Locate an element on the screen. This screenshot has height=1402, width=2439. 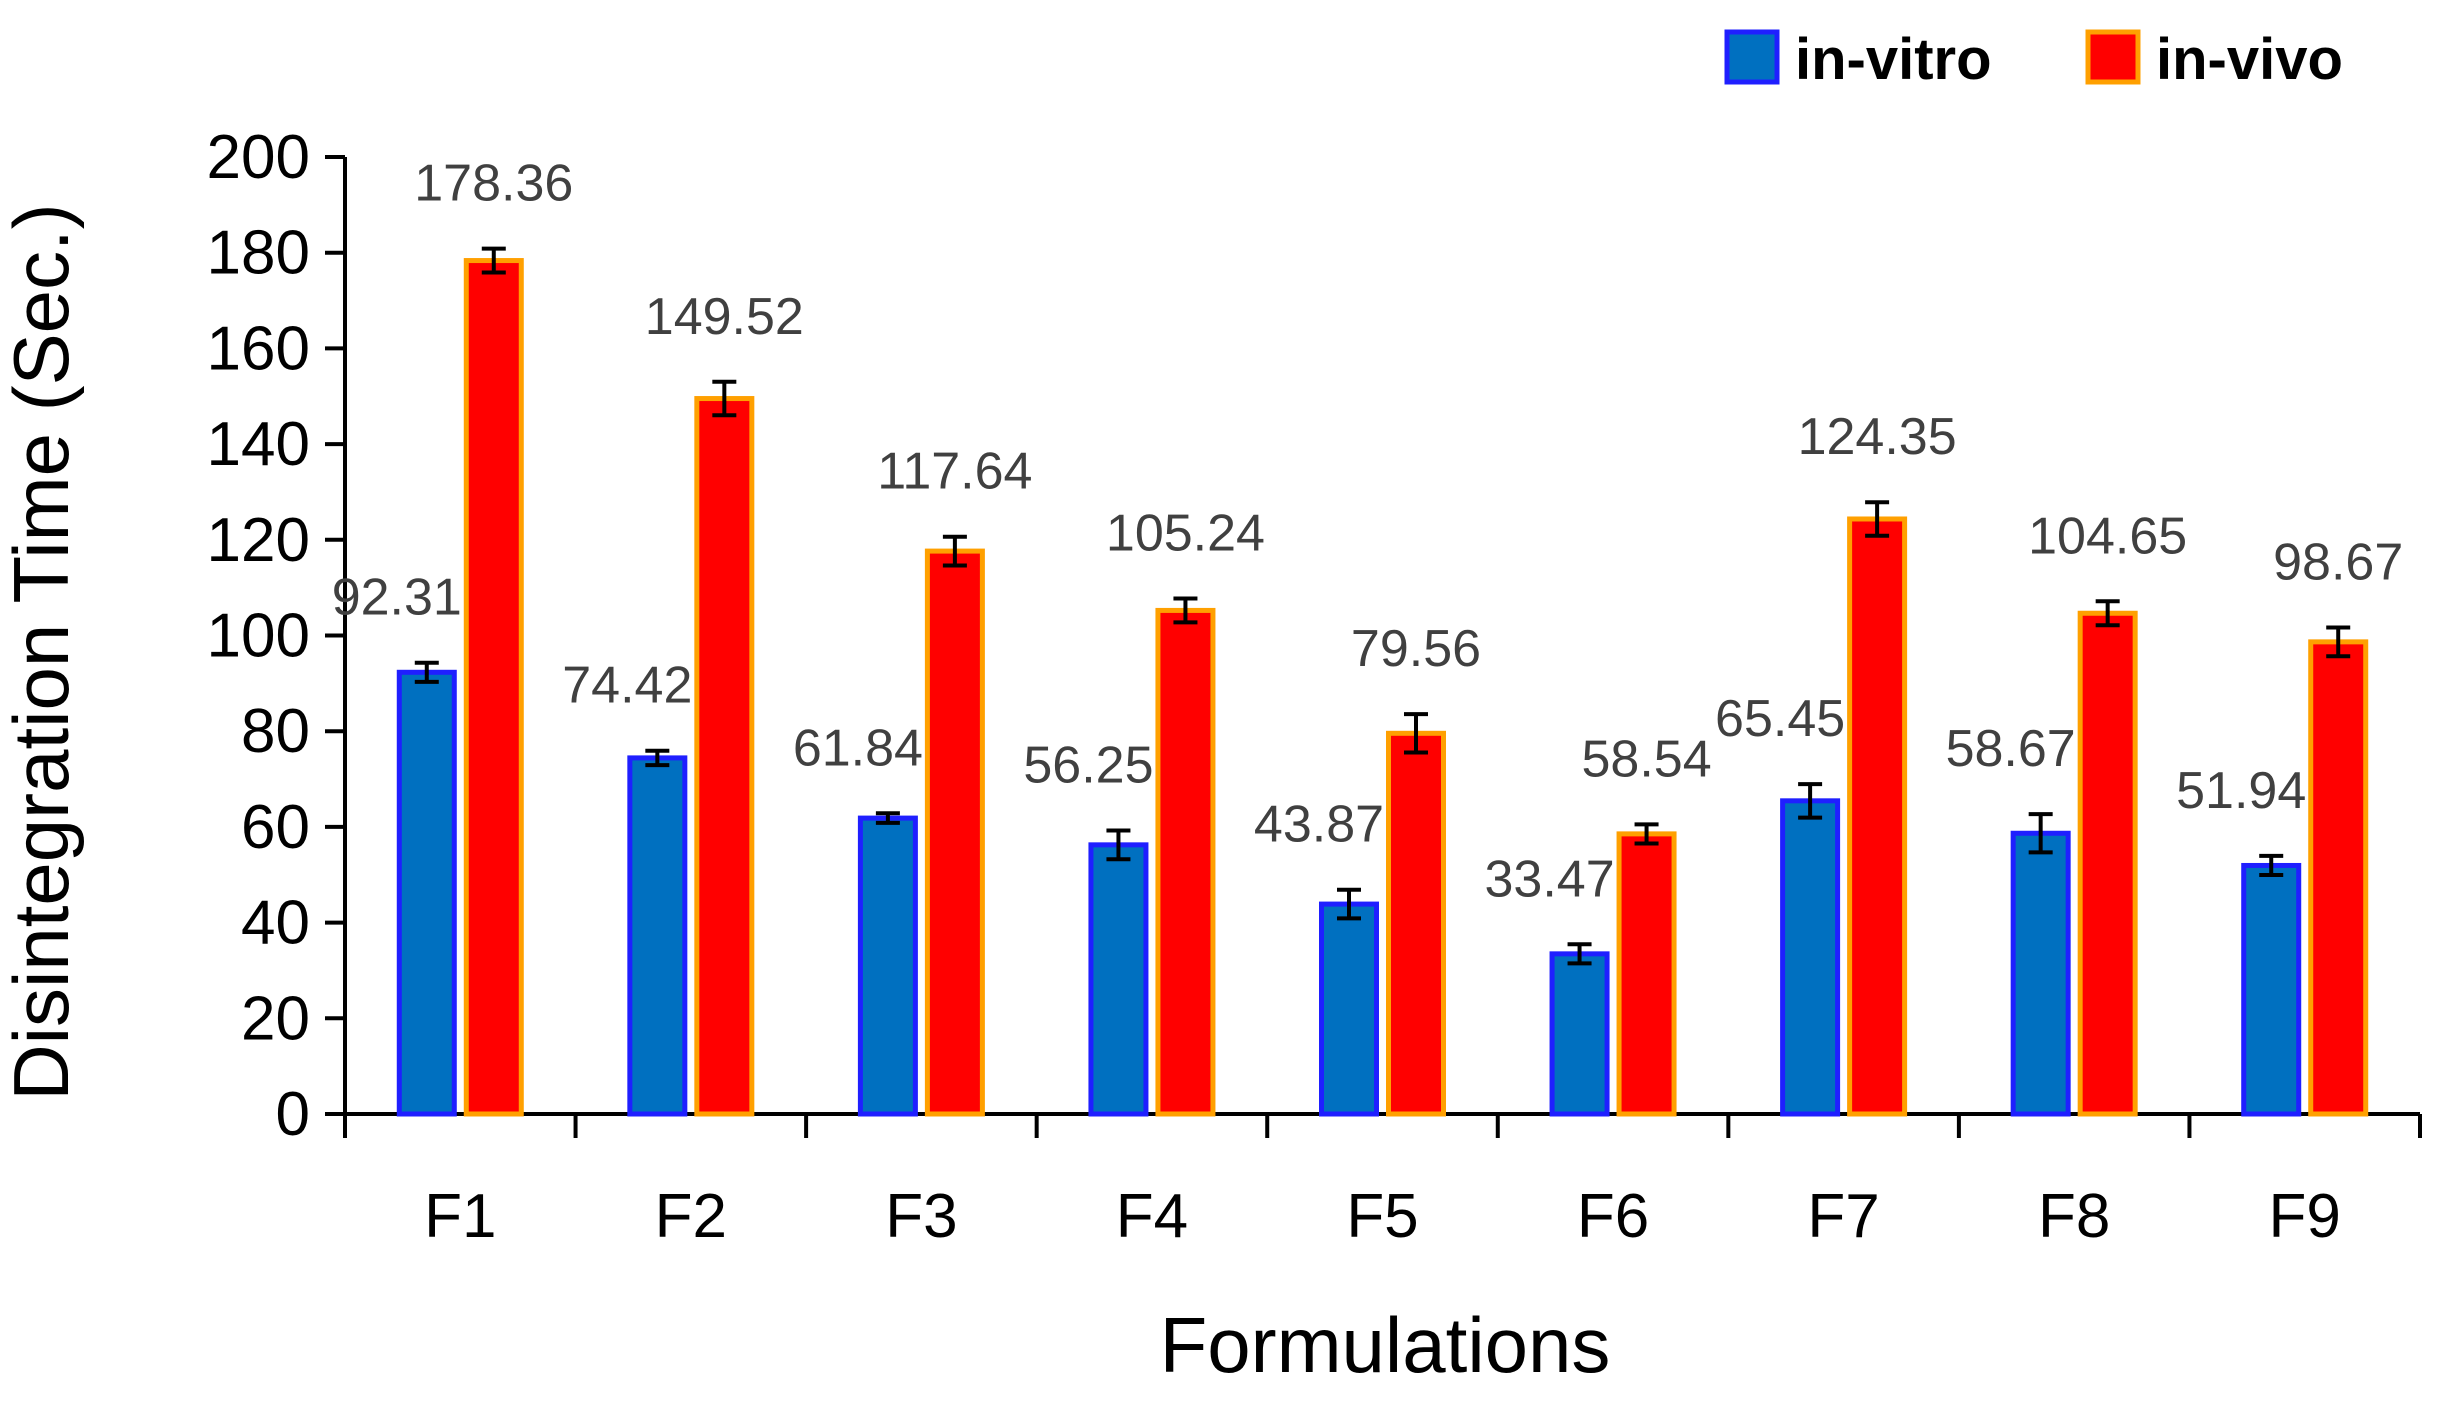
legend: in-vitro in-vivo is located at coordinates (2033, 59).